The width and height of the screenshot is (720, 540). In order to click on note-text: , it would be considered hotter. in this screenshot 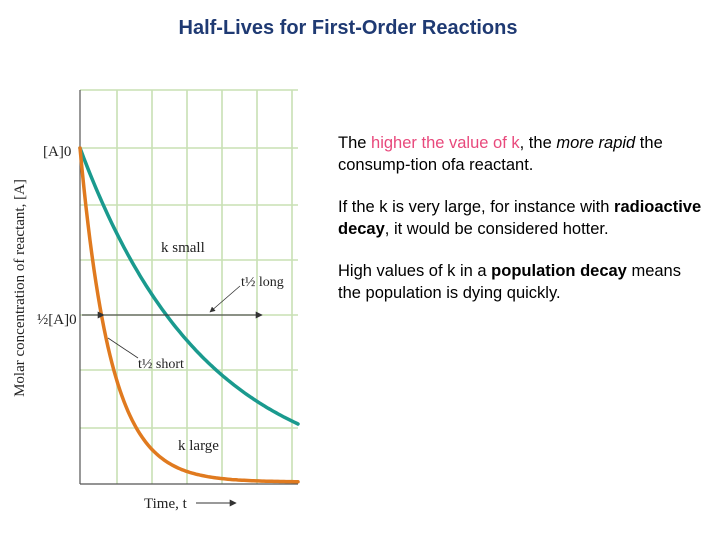, I will do `click(496, 229)`.